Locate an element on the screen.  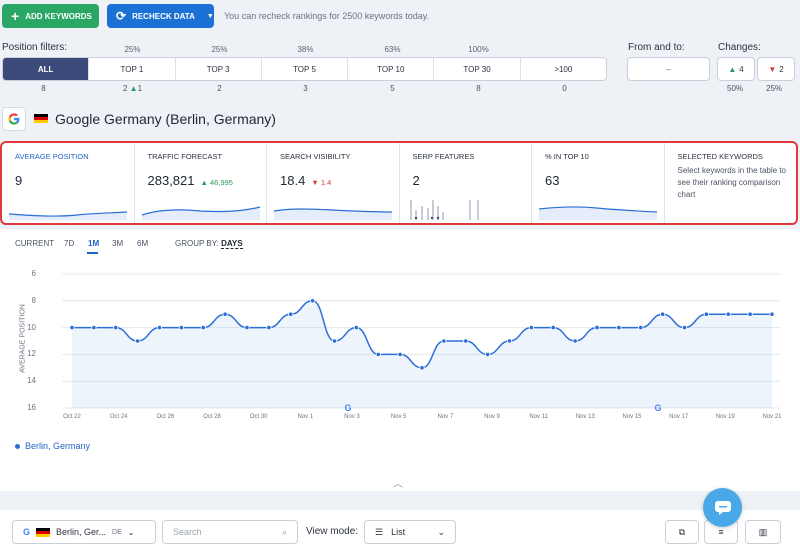
metric-label: AVERAGE POSITION is located at coordinates (52, 156).